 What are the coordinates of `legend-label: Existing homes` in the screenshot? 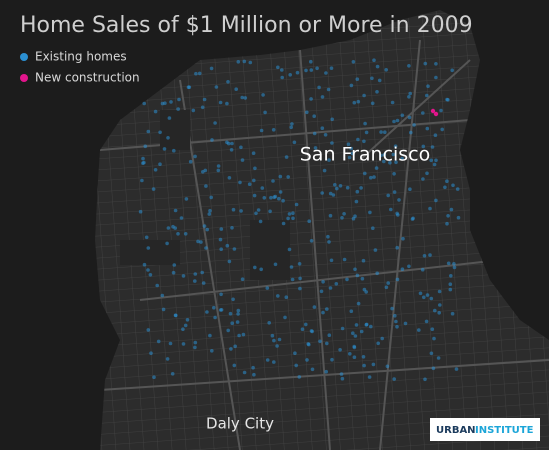 It's located at (81, 57).